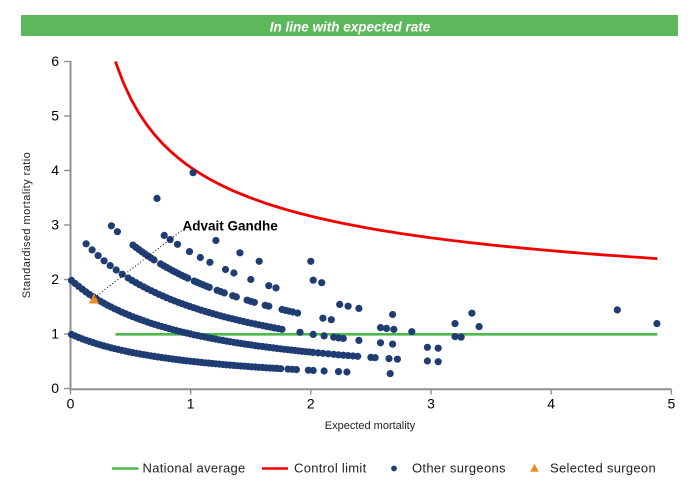  Describe the element at coordinates (55, 61) in the screenshot. I see `svg-text: 6` at that location.